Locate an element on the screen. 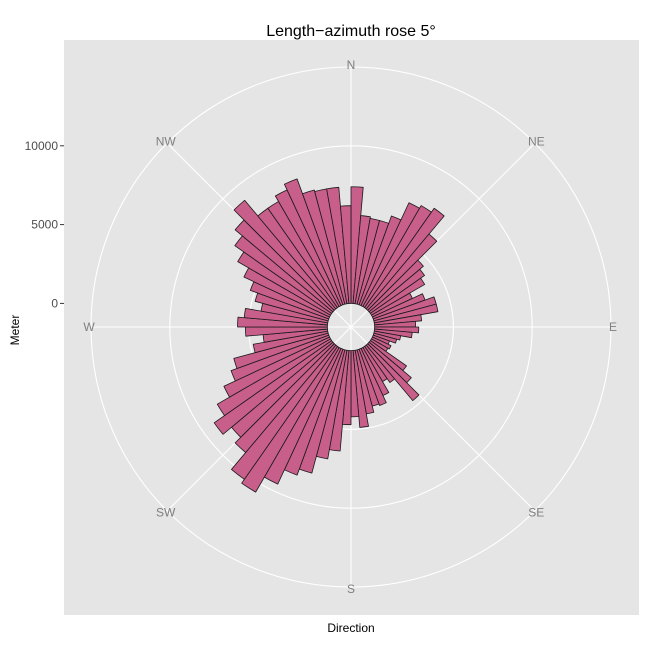  direction-label: E is located at coordinates (613, 327).